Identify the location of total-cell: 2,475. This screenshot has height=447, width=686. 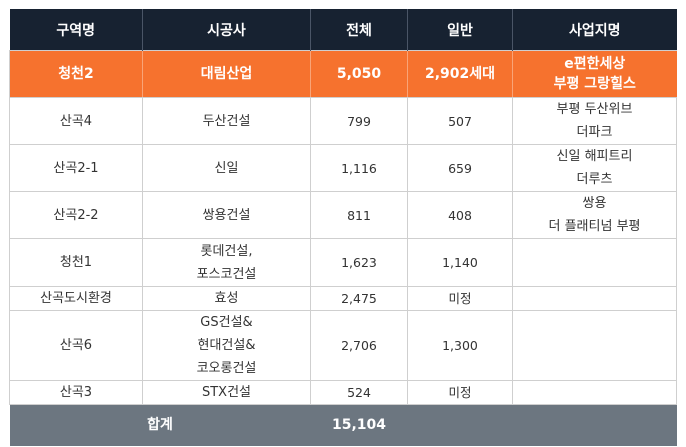
(359, 298).